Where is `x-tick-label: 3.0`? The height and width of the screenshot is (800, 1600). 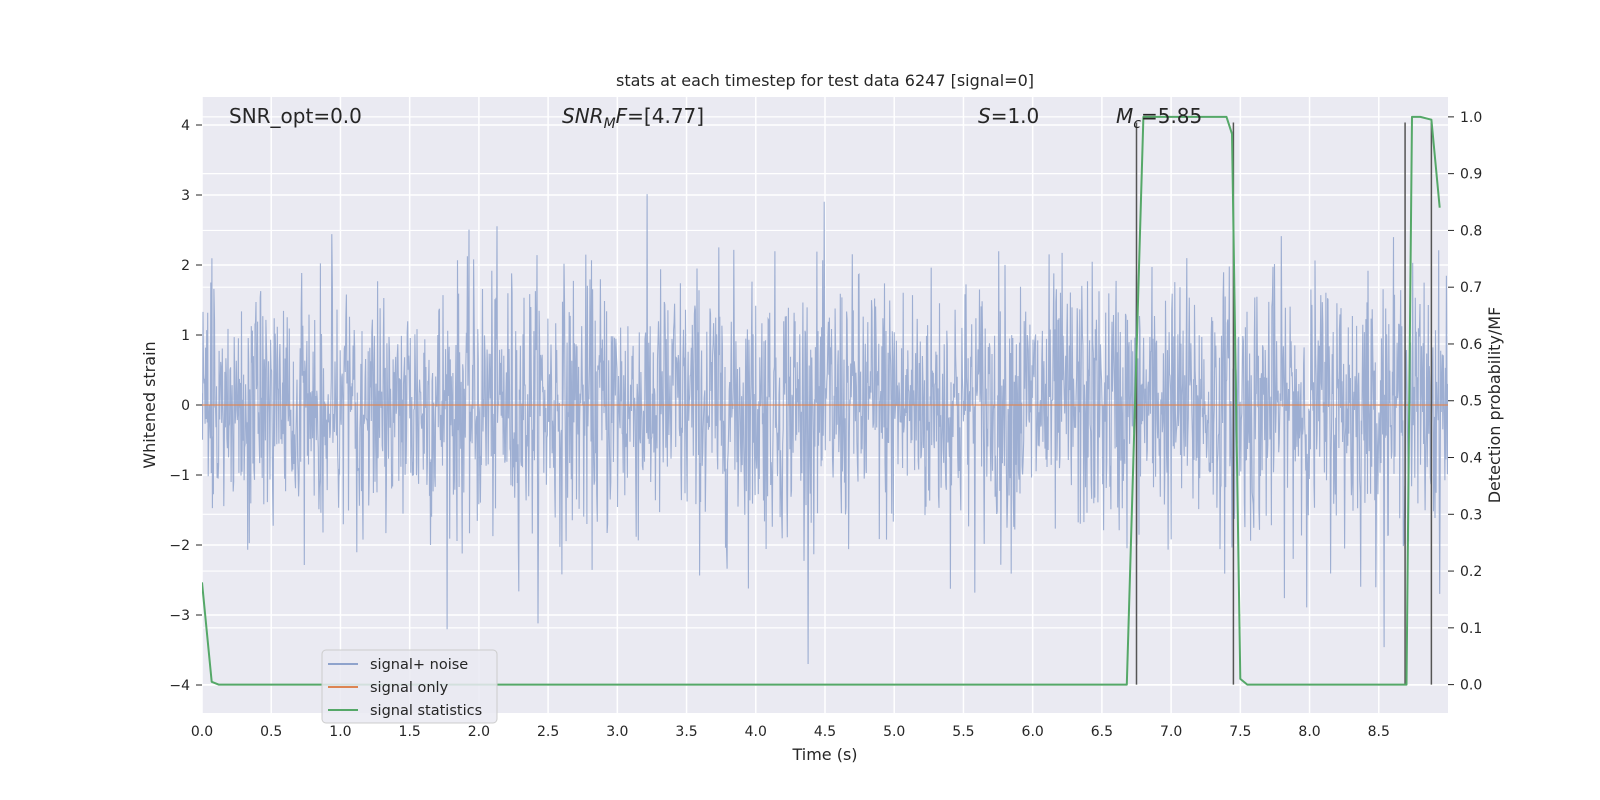
x-tick-label: 3.0 is located at coordinates (617, 732).